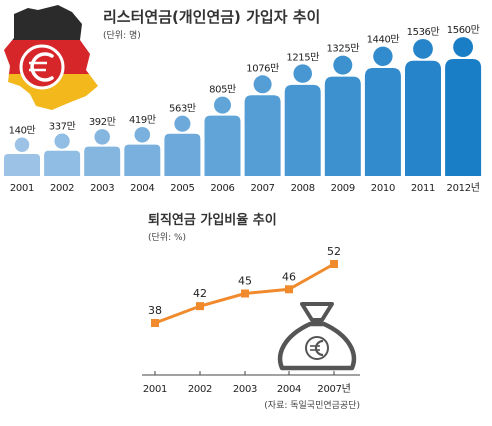  I want to click on x-tick-label: 2007, so click(262, 188).